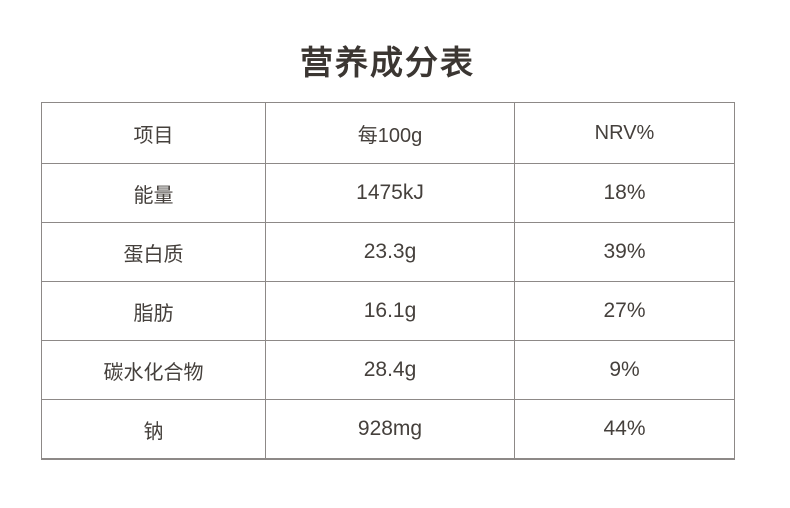  I want to click on cell-item-name: 能量, so click(153, 193).